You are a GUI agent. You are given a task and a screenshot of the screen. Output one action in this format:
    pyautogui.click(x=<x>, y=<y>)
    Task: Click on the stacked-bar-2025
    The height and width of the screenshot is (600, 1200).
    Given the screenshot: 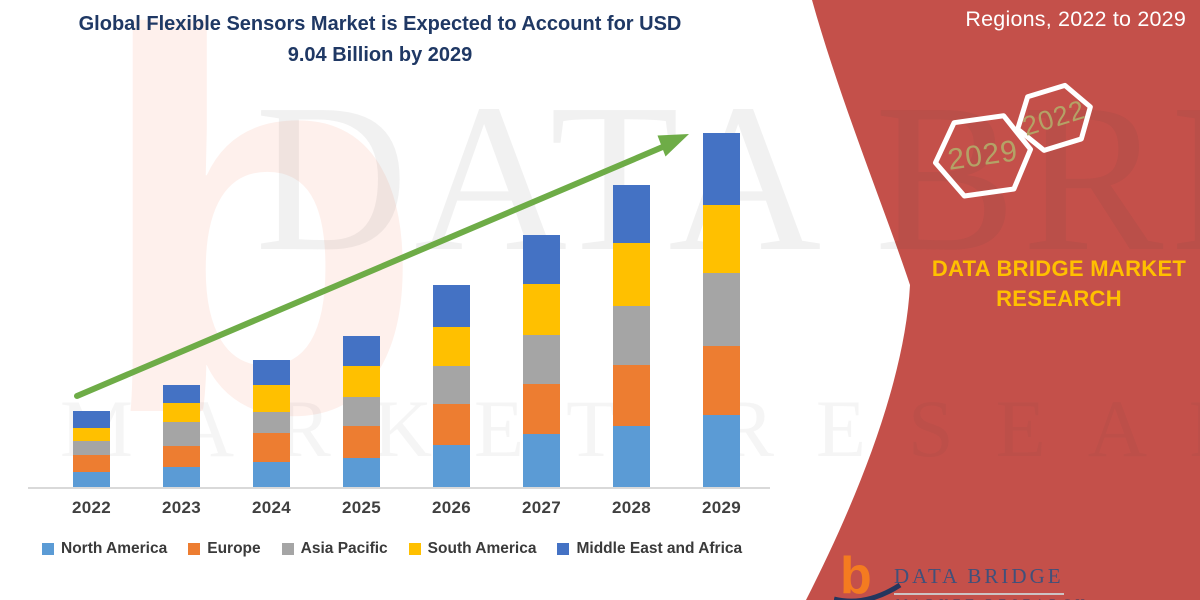 What is the action you would take?
    pyautogui.click(x=361, y=411)
    